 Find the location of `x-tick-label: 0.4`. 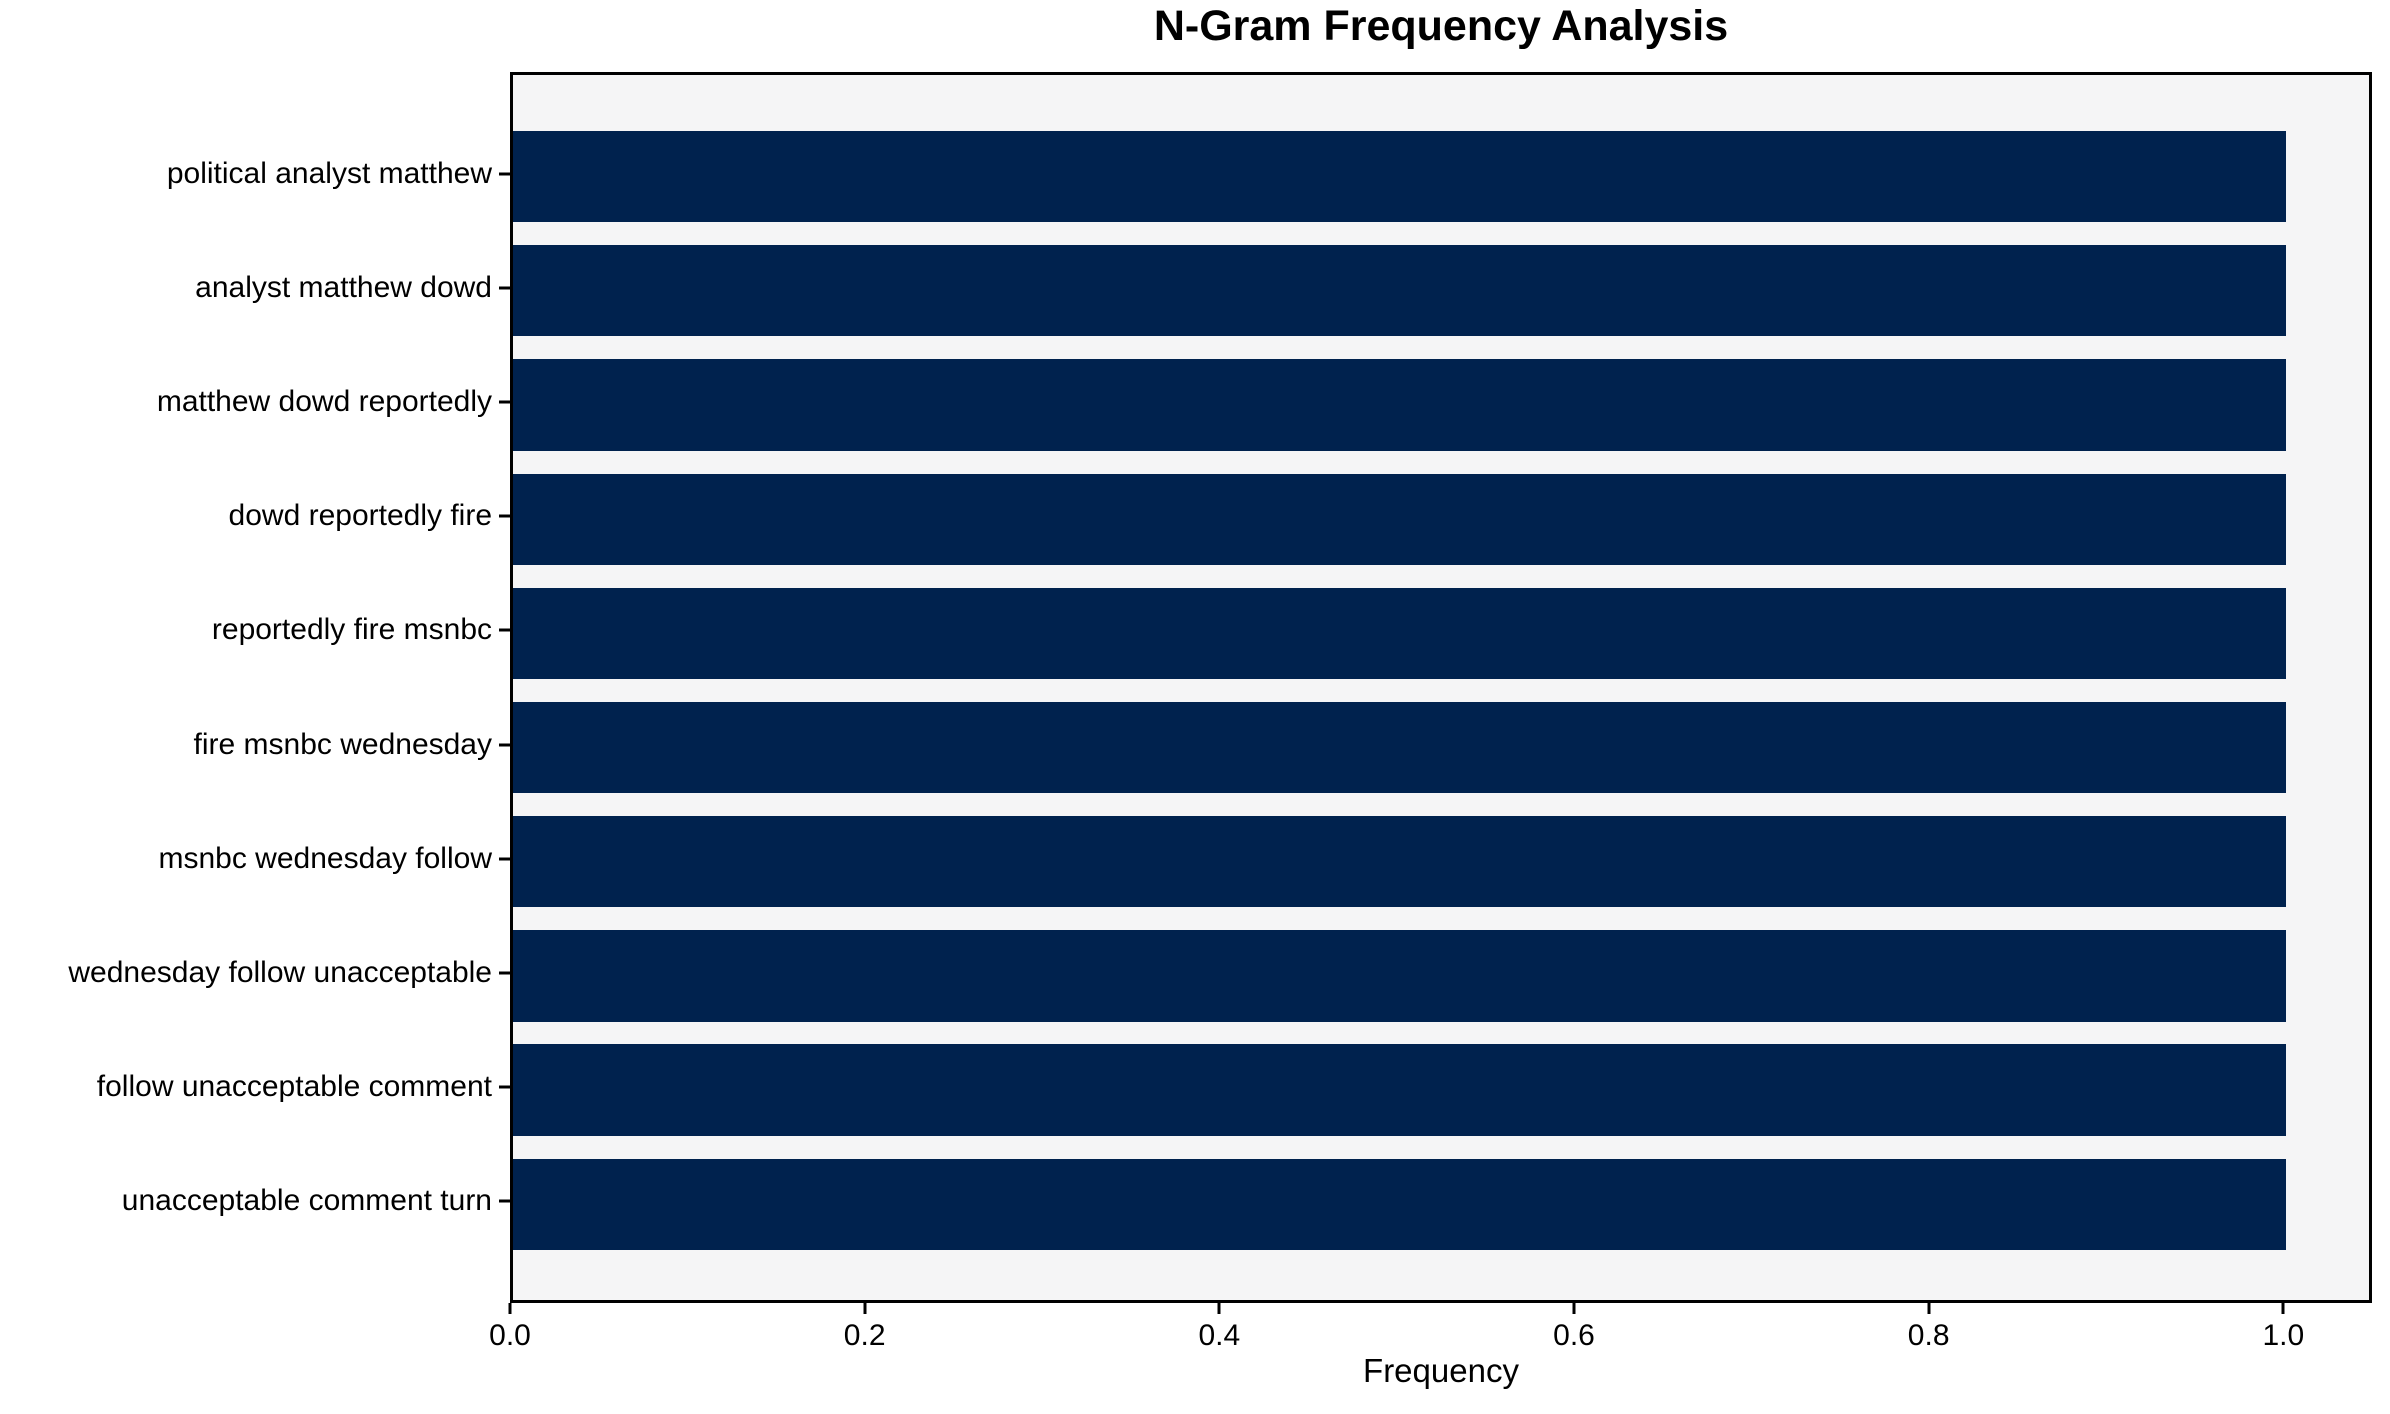

x-tick-label: 0.4 is located at coordinates (1219, 1335).